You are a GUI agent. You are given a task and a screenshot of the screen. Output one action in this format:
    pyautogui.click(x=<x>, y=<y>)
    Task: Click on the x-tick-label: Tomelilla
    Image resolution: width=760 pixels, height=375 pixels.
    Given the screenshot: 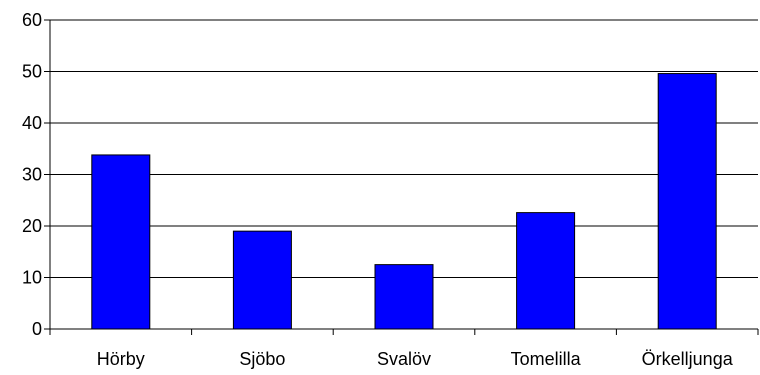 What is the action you would take?
    pyautogui.click(x=546, y=359)
    